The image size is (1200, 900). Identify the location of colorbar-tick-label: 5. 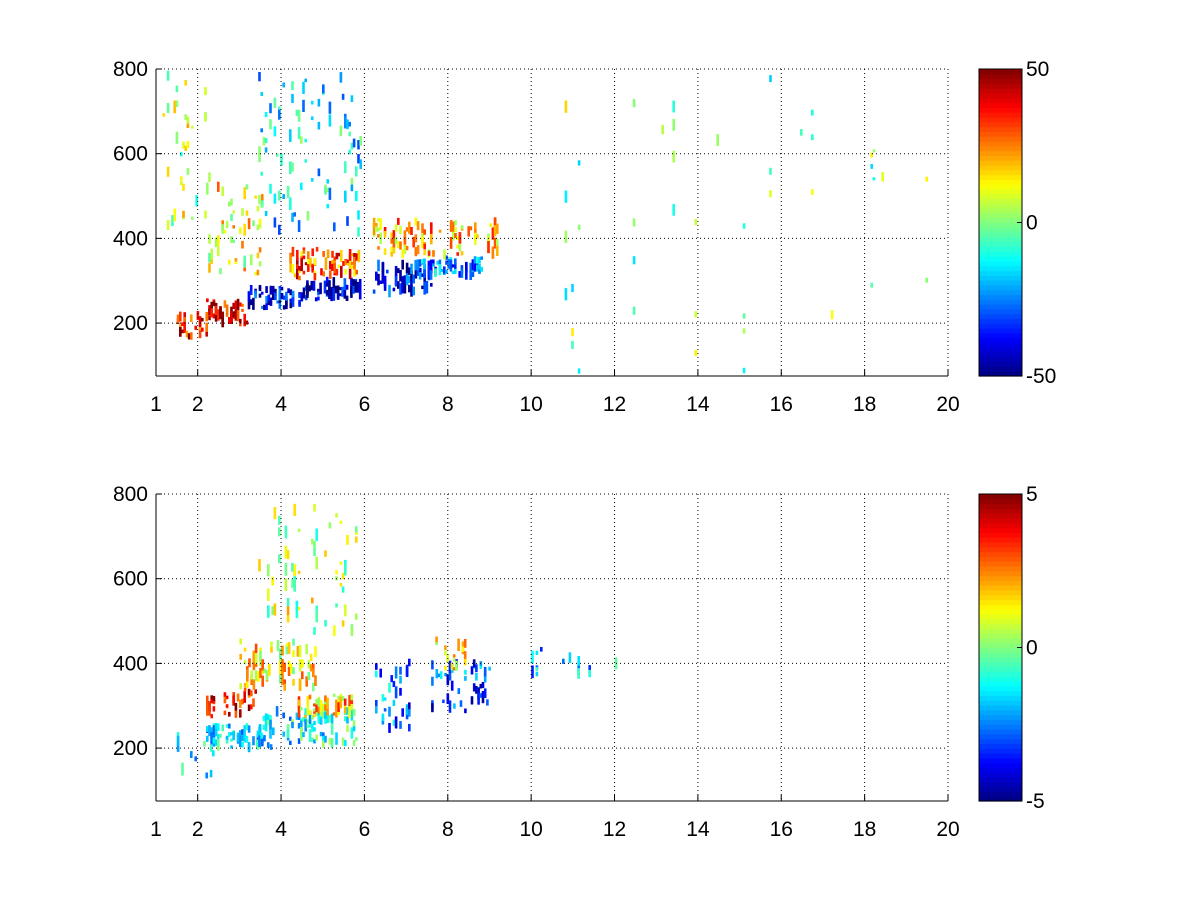
(1032, 494).